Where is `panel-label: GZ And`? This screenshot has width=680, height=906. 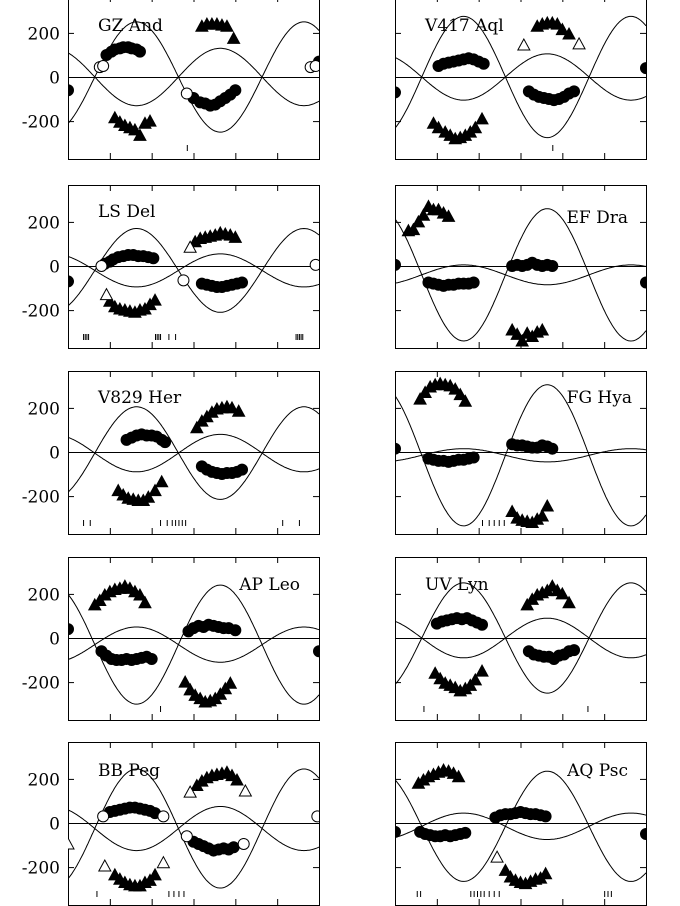 panel-label: GZ And is located at coordinates (130, 26).